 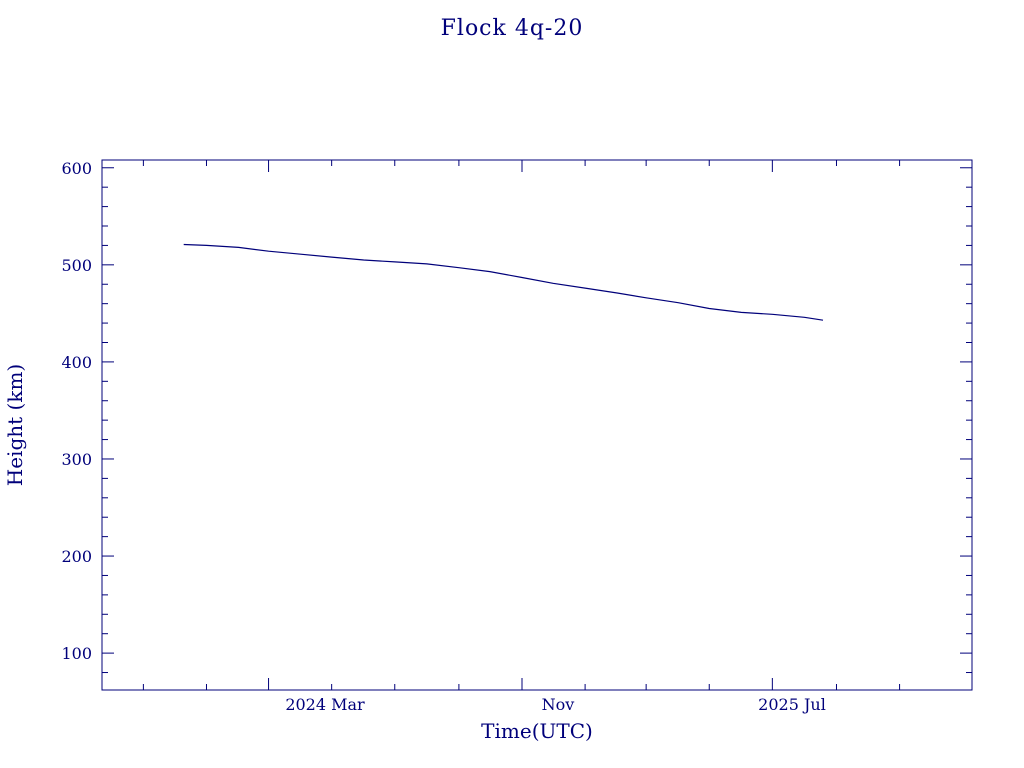 What do you see at coordinates (15, 425) in the screenshot?
I see `y-axis-label: Height (km)` at bounding box center [15, 425].